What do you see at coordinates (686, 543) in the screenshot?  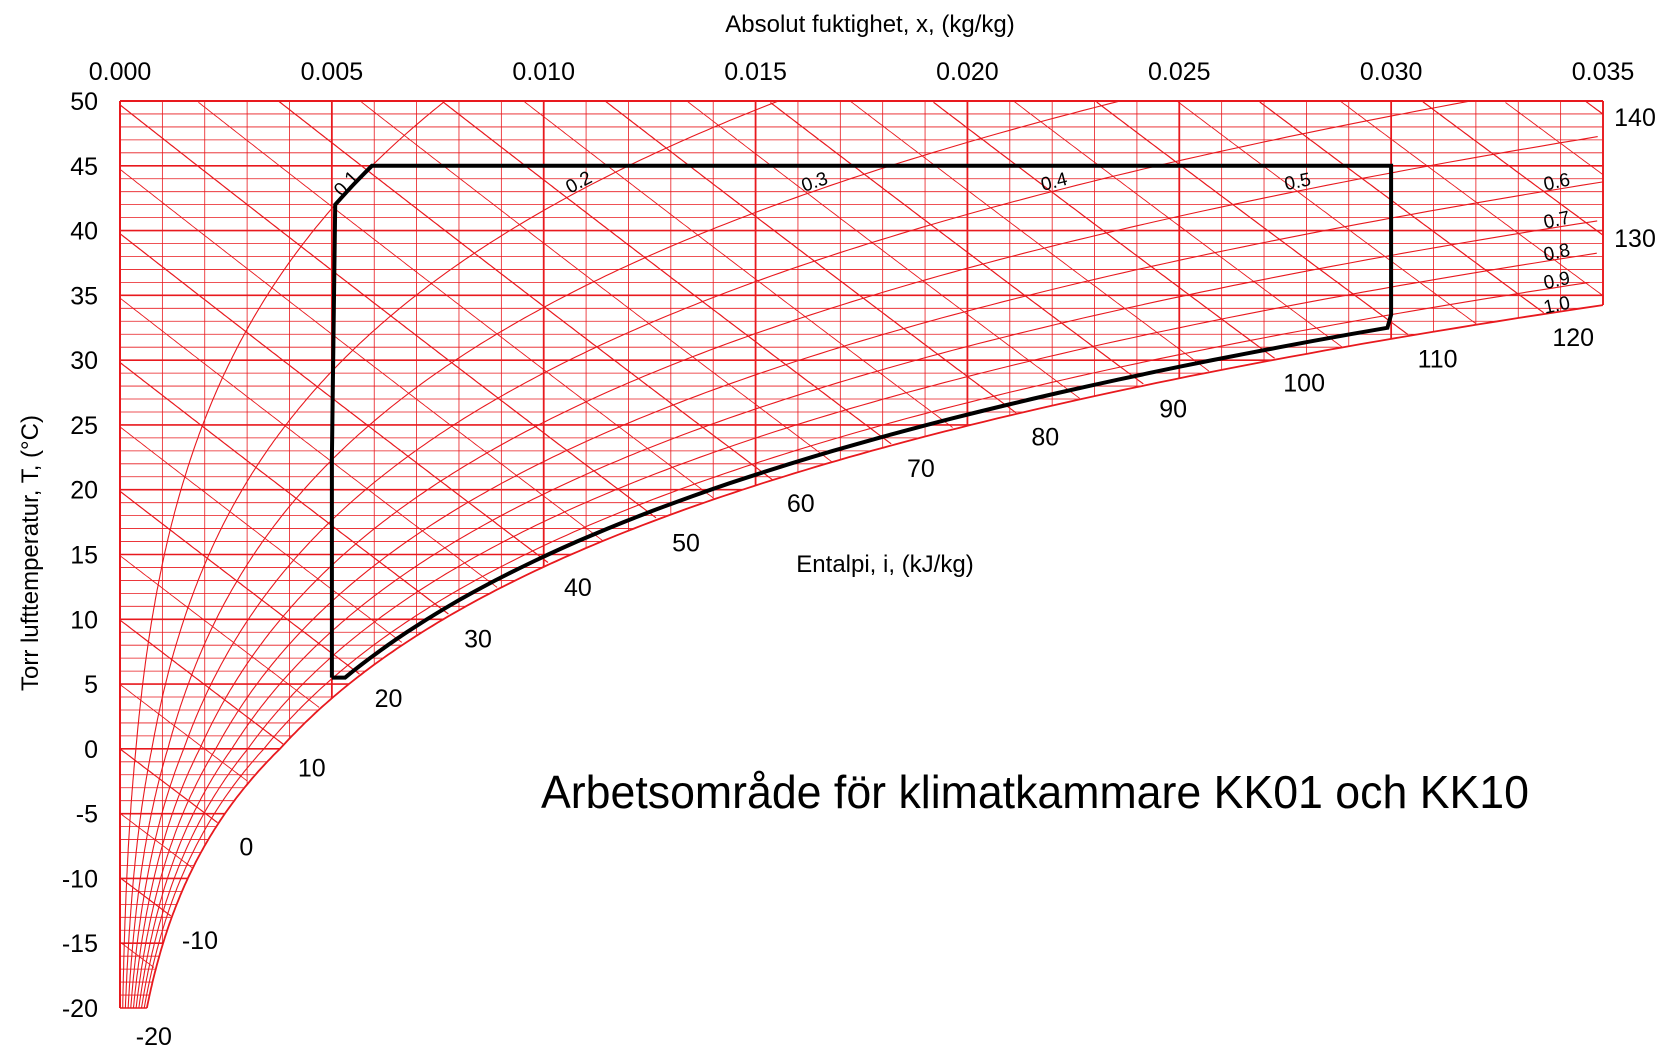 I see `enthalpy-tick-label: 50` at bounding box center [686, 543].